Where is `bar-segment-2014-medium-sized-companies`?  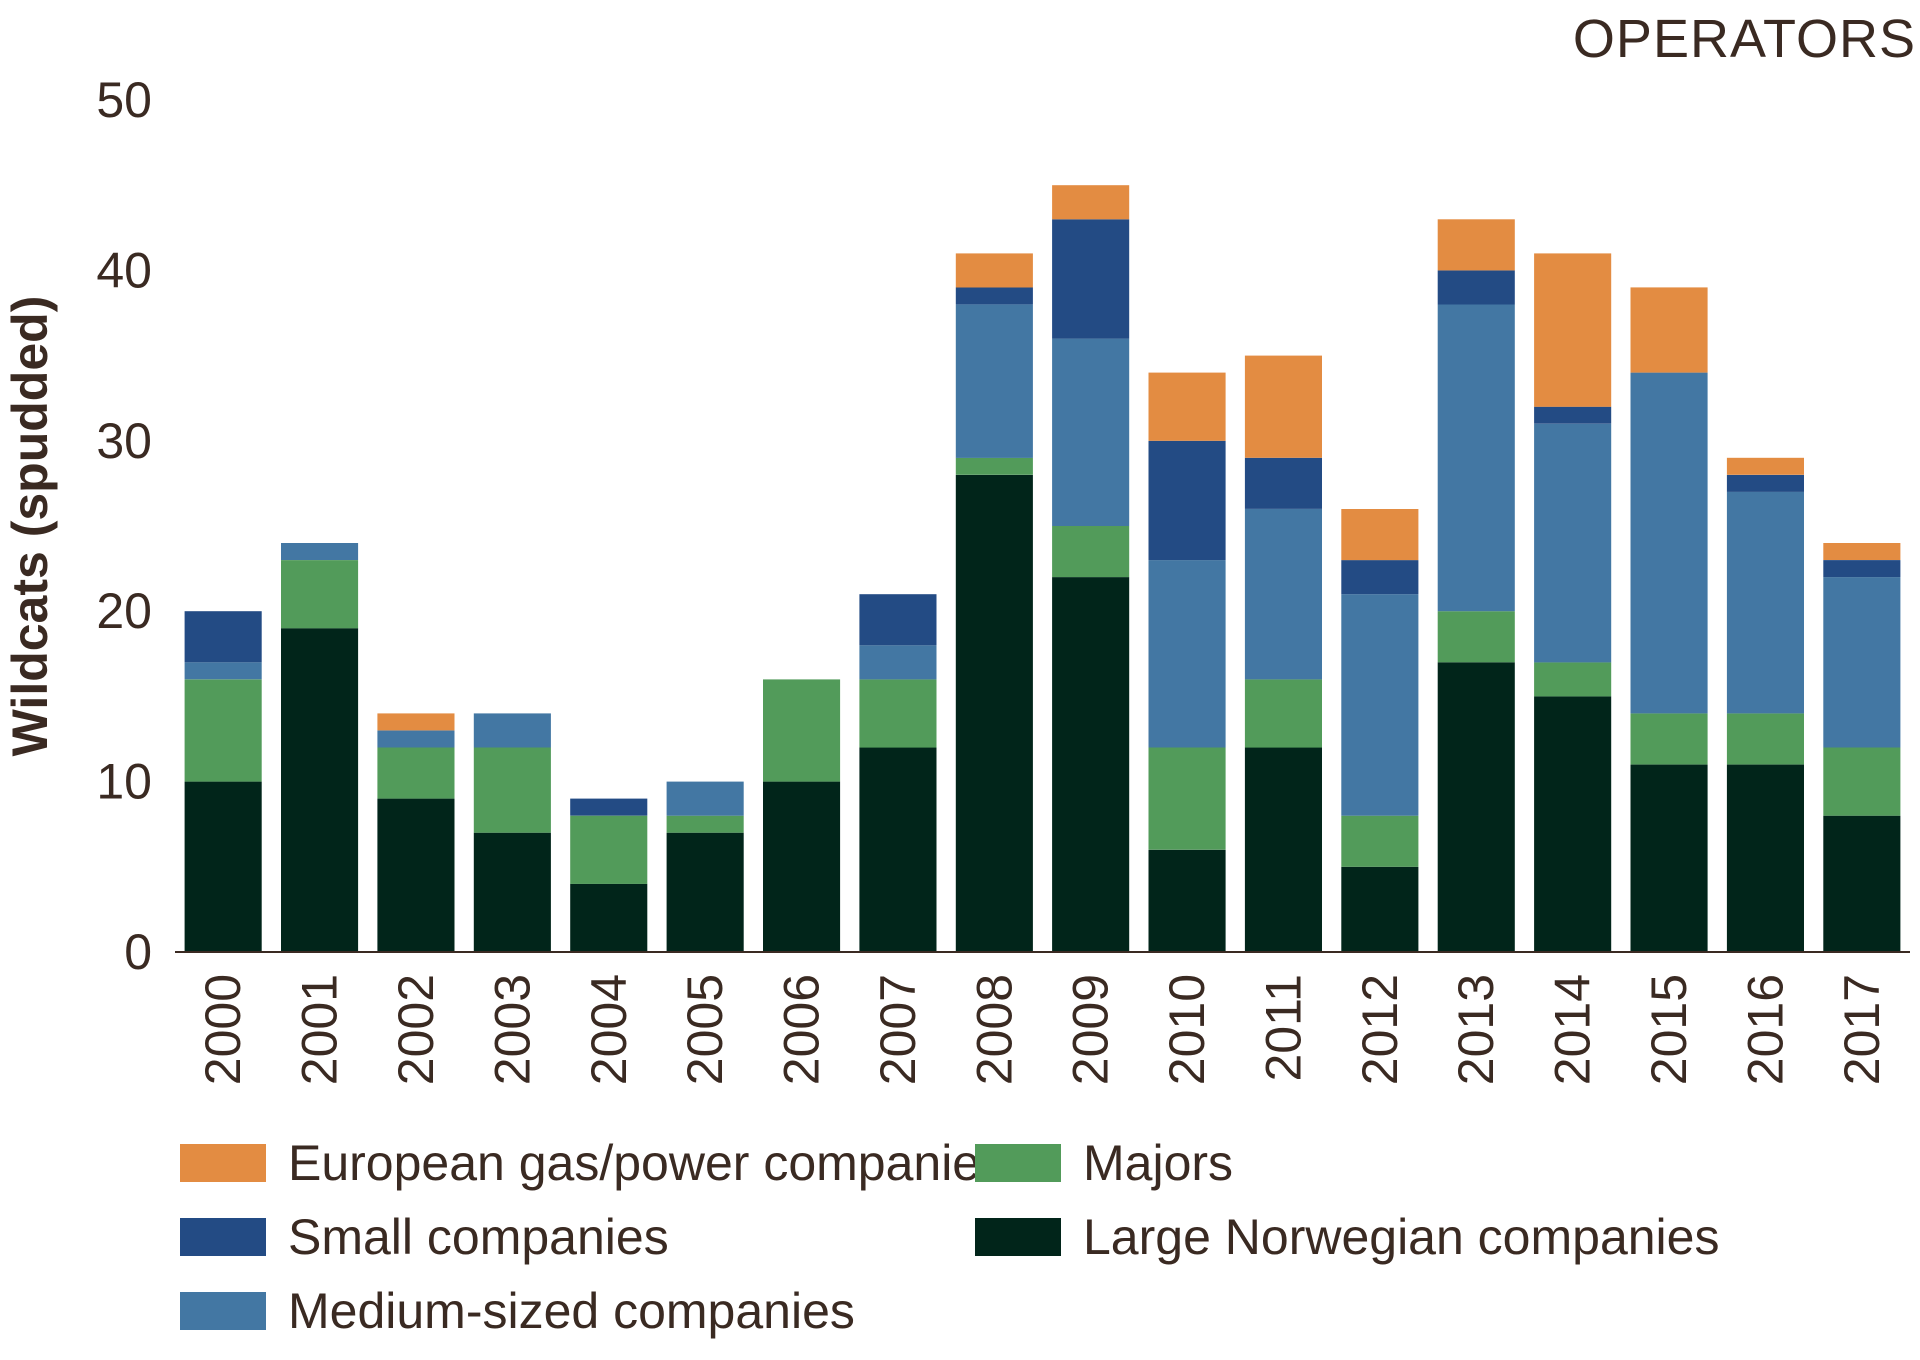
bar-segment-2014-medium-sized-companies is located at coordinates (1573, 543).